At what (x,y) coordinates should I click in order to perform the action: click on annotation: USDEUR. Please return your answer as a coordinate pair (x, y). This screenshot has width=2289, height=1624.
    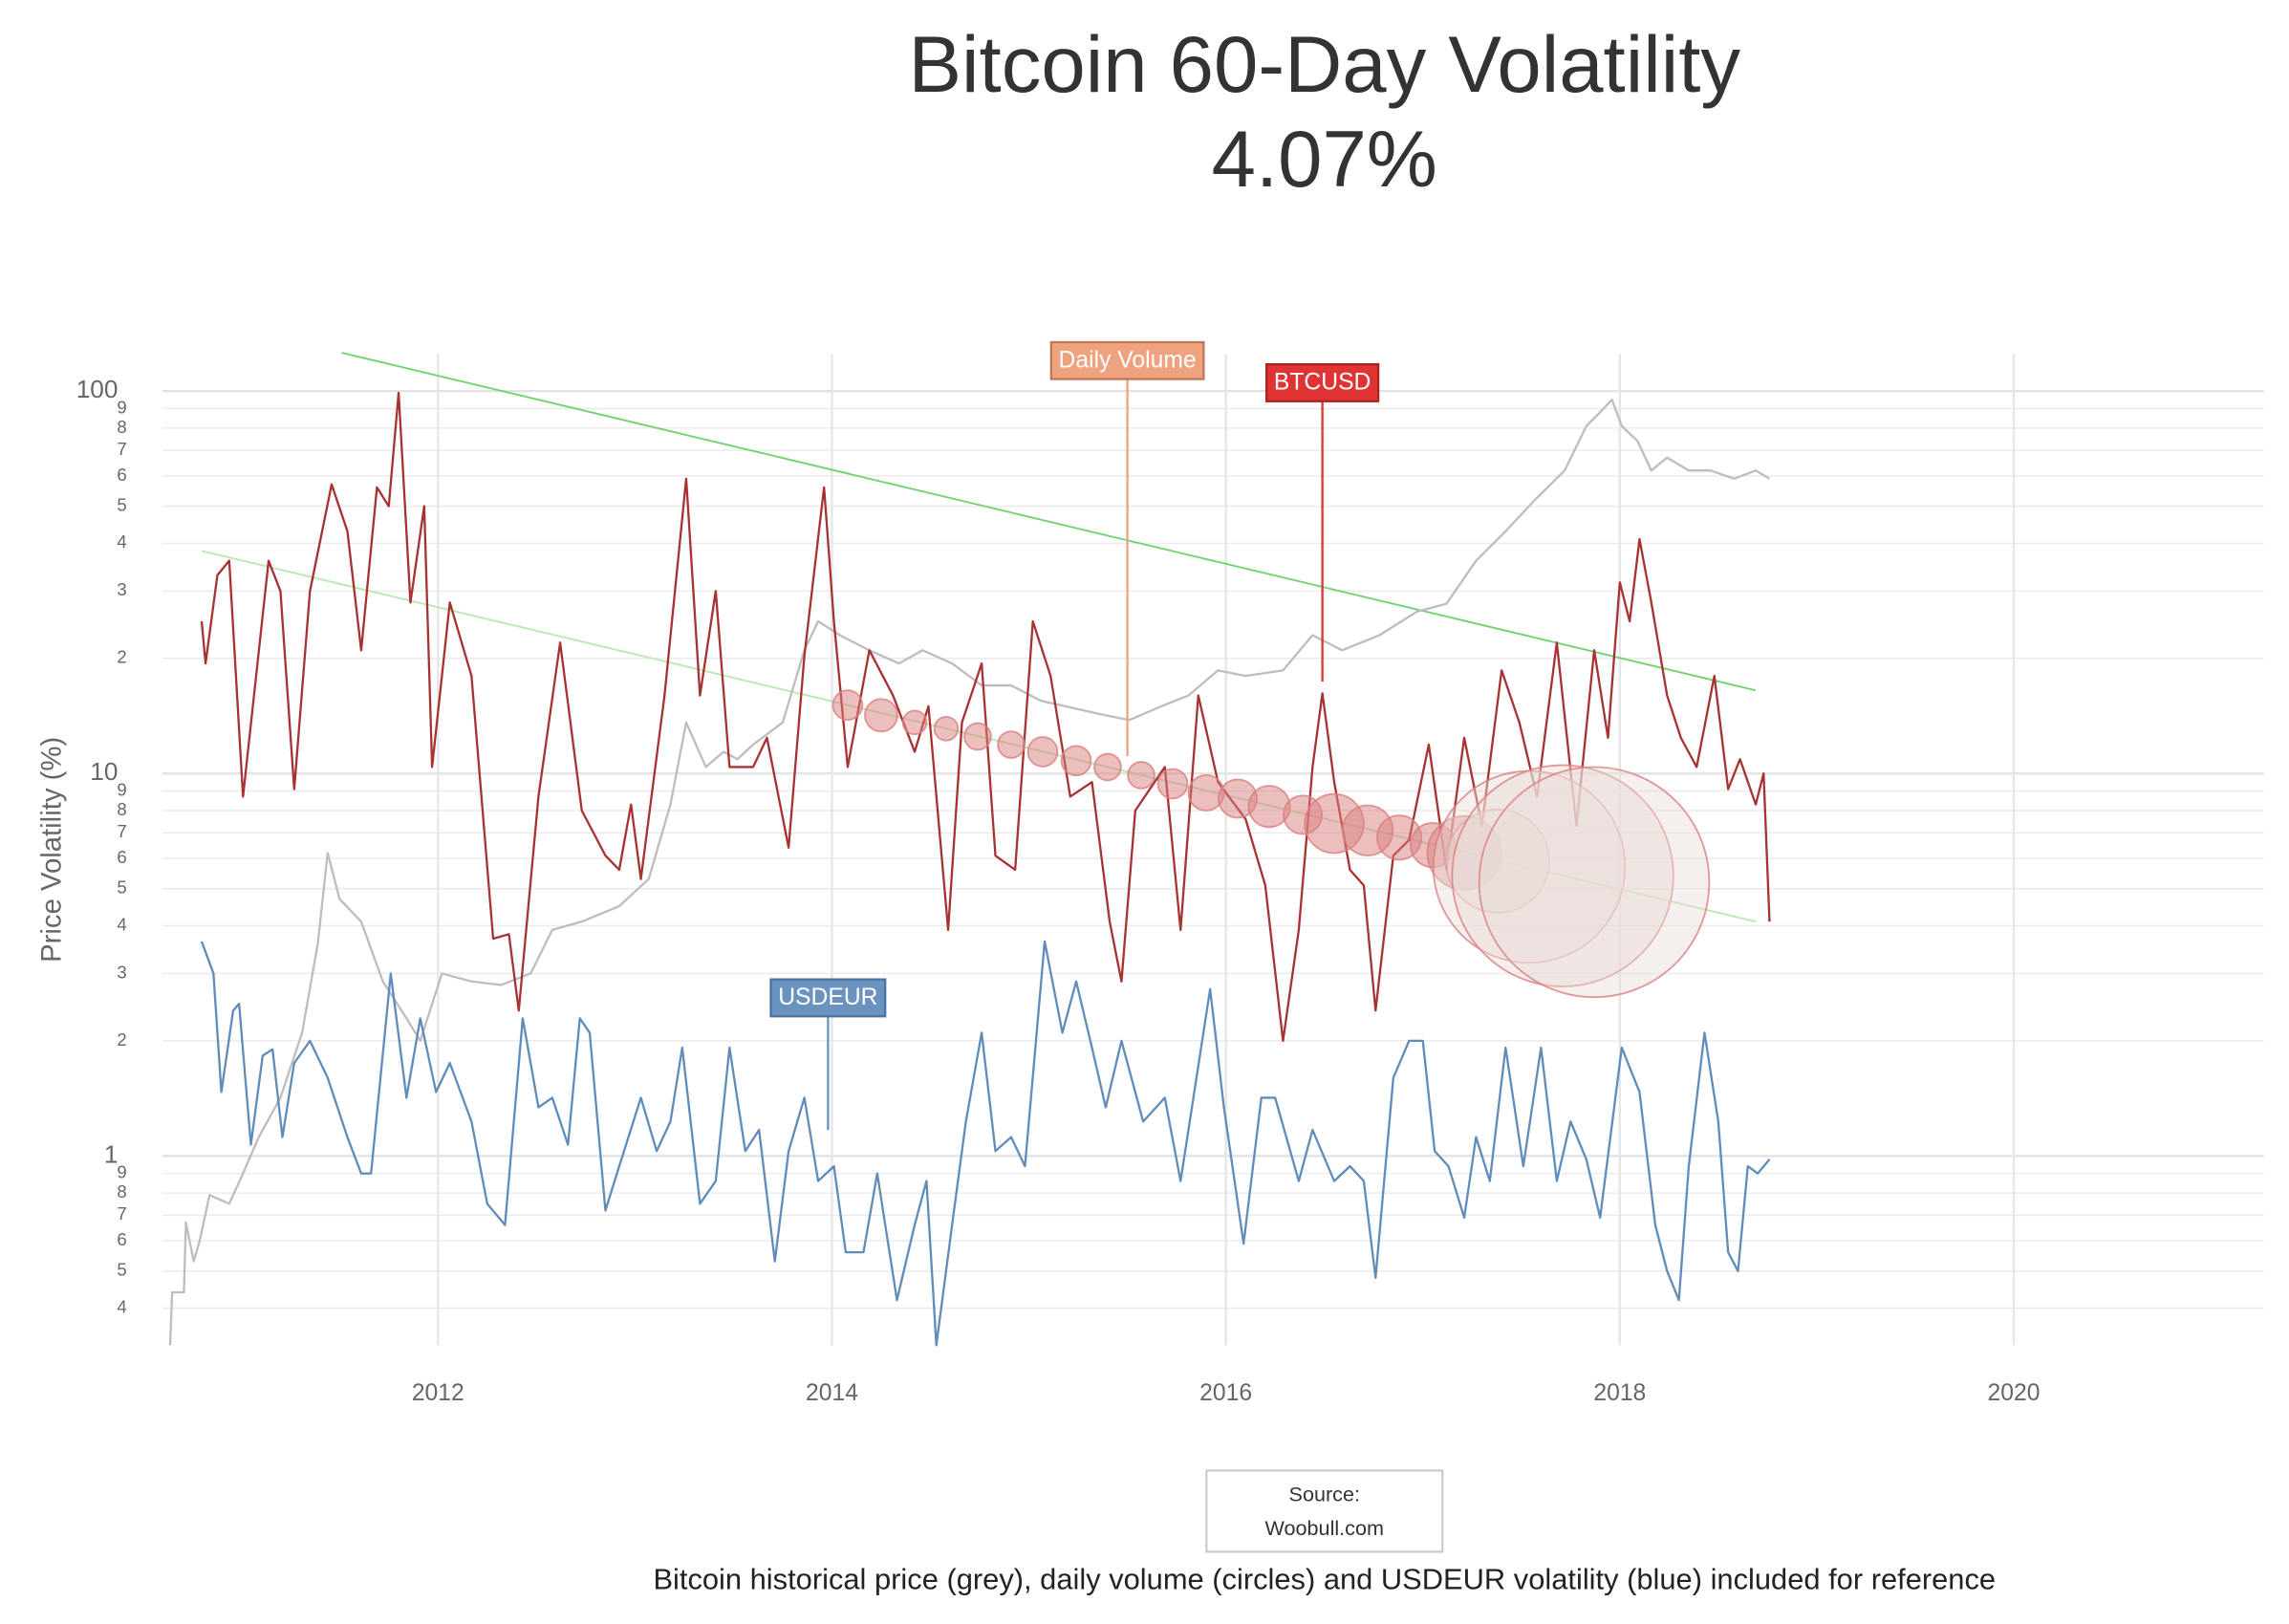
    Looking at the image, I should click on (828, 1055).